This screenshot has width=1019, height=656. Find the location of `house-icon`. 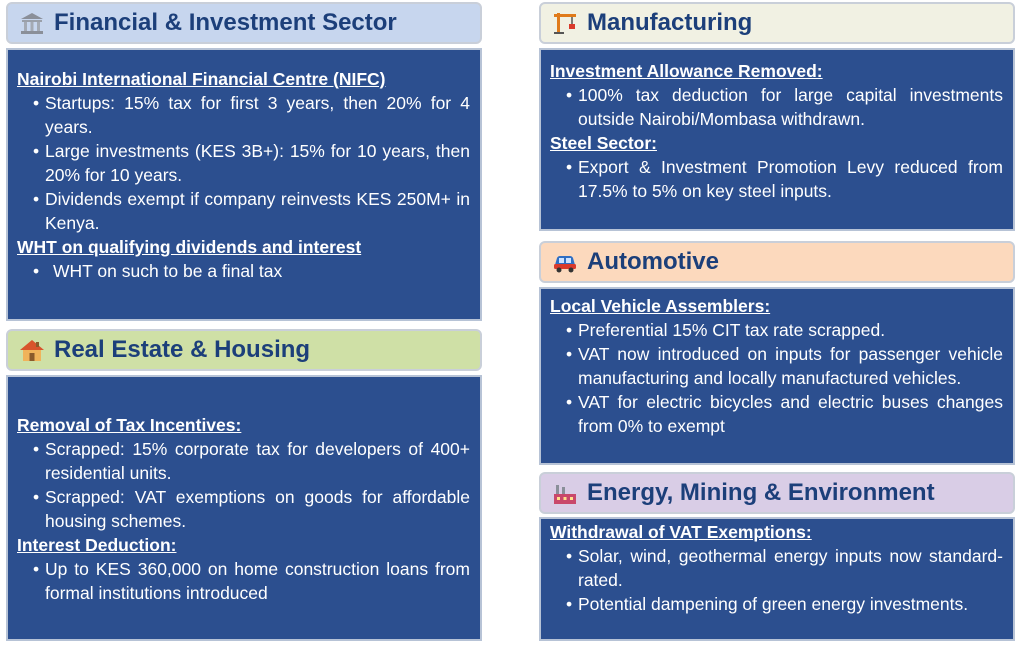

house-icon is located at coordinates (32, 350).